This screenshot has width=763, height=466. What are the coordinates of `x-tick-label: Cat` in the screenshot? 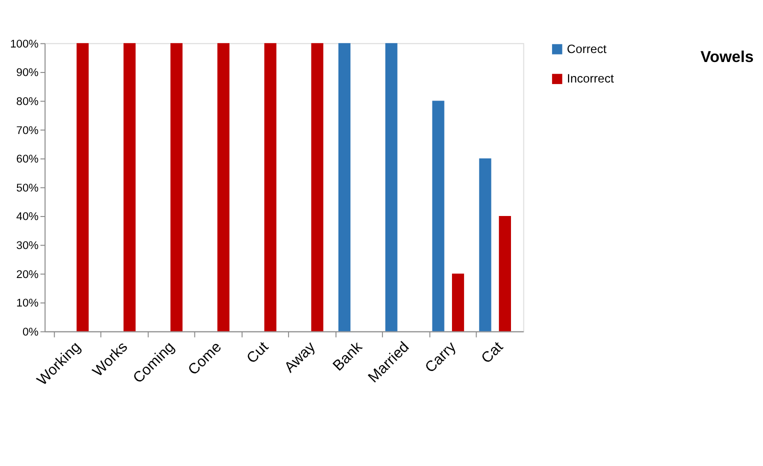 It's located at (493, 352).